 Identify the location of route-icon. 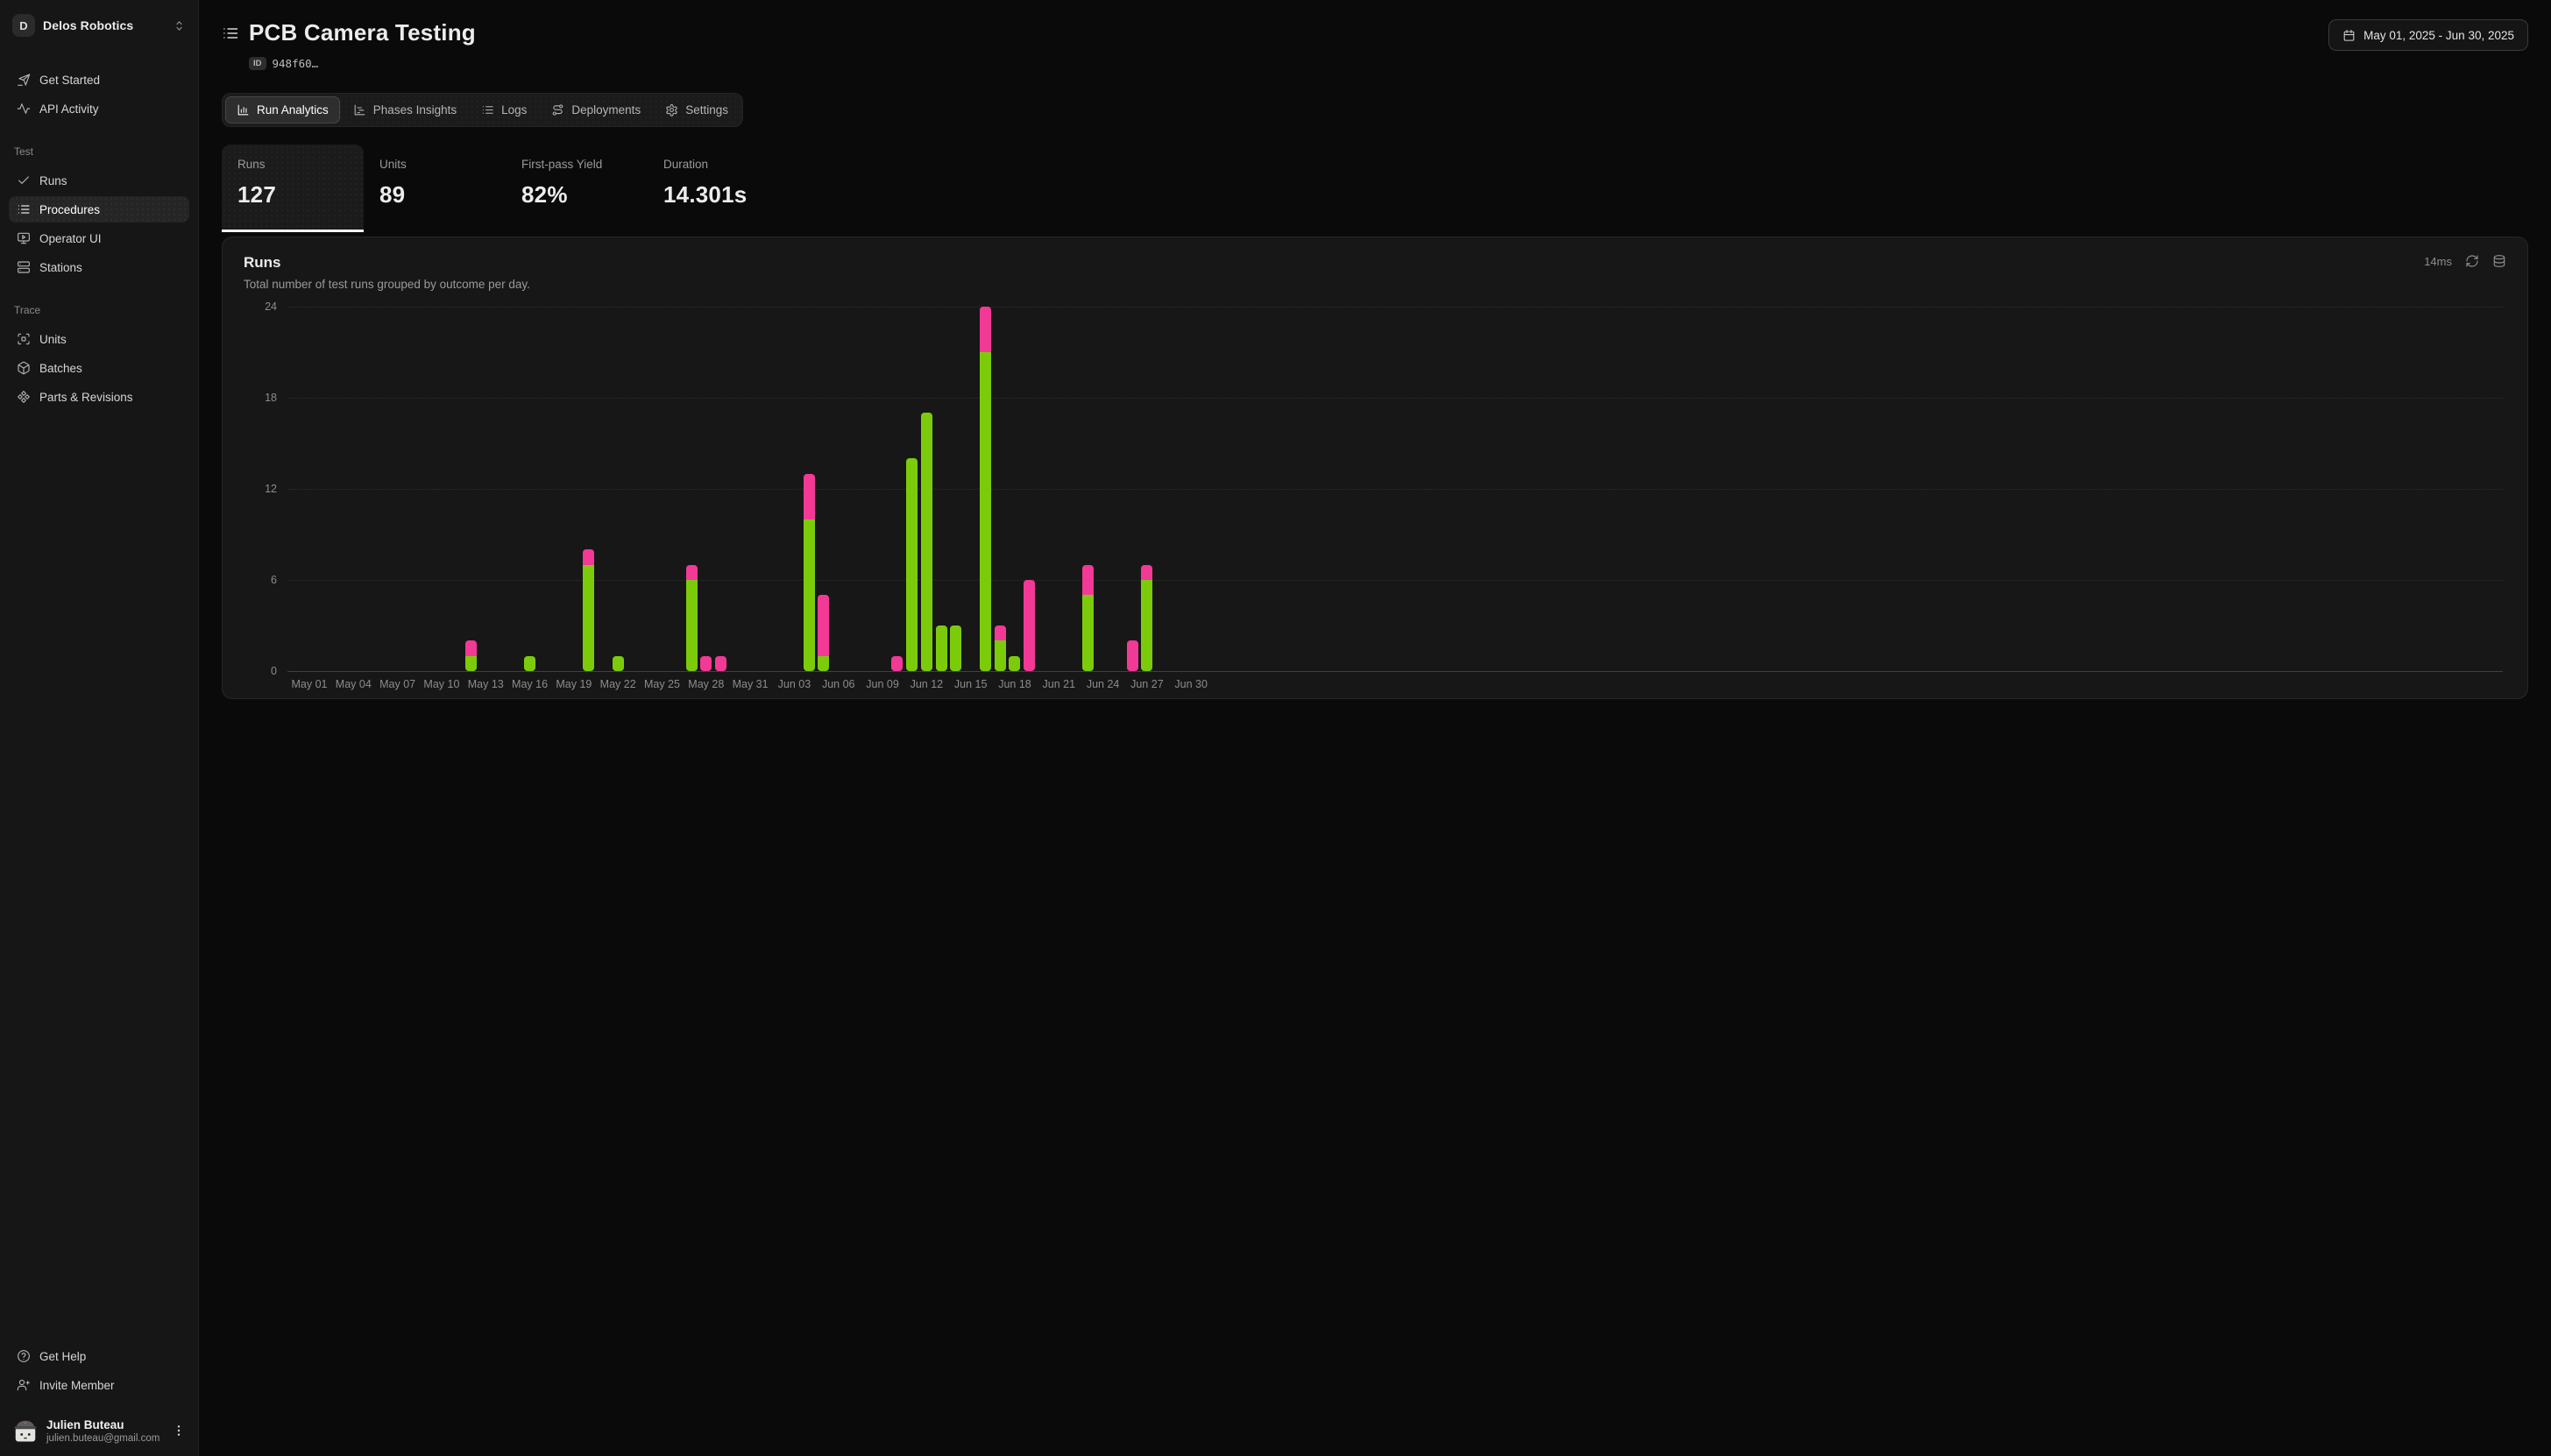
(557, 110).